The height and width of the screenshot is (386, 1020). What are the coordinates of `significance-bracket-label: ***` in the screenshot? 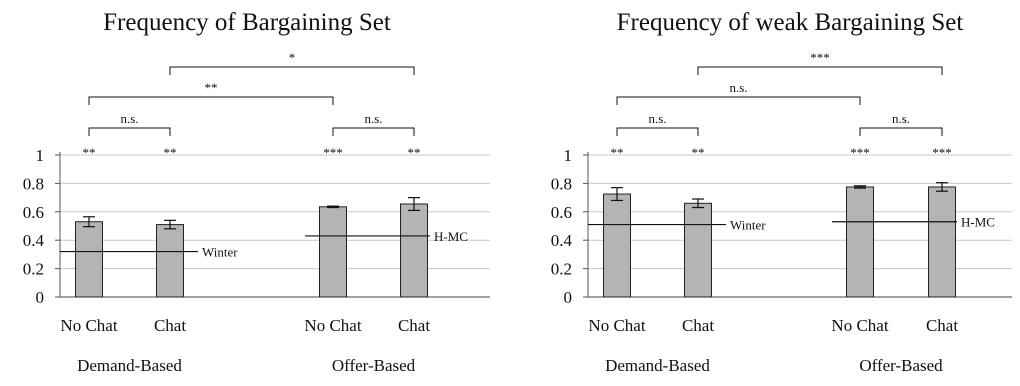 It's located at (820, 57).